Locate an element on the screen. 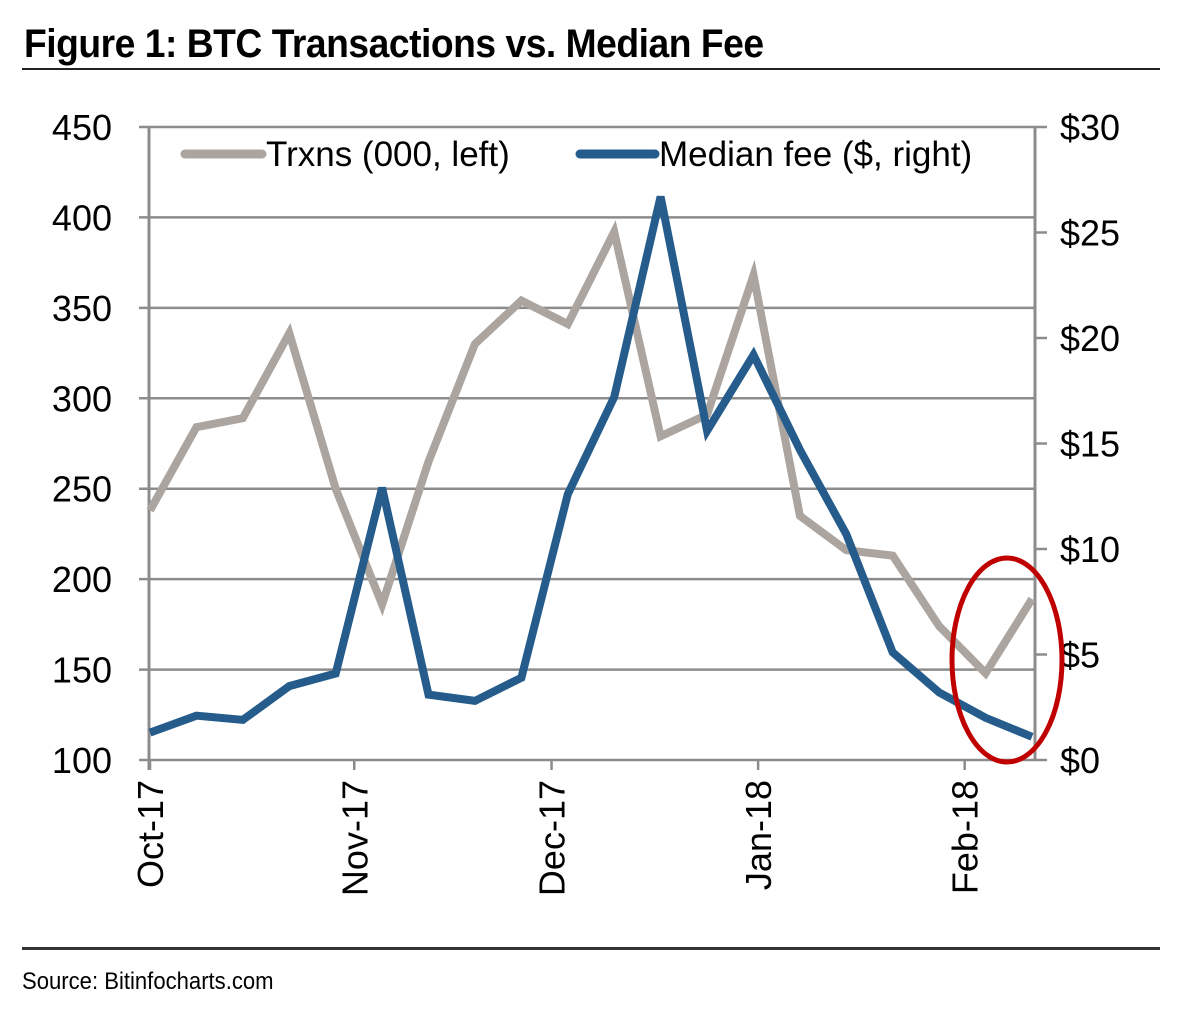 The width and height of the screenshot is (1200, 1027). y2-tick-label: $0 is located at coordinates (1080, 760).